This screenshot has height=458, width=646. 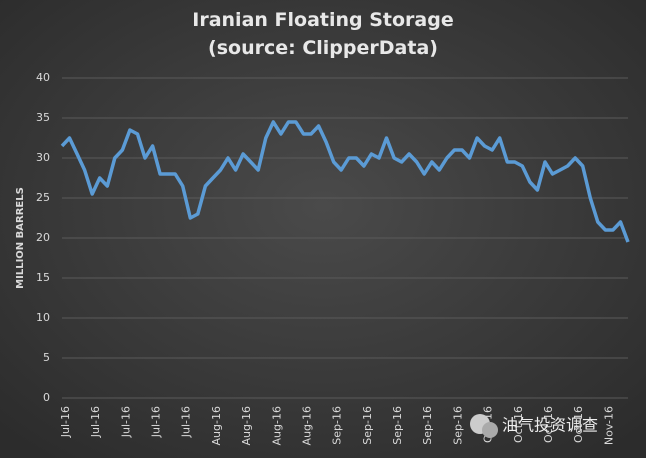 I want to click on watermark-text: 油气投资调查, so click(x=550, y=425).